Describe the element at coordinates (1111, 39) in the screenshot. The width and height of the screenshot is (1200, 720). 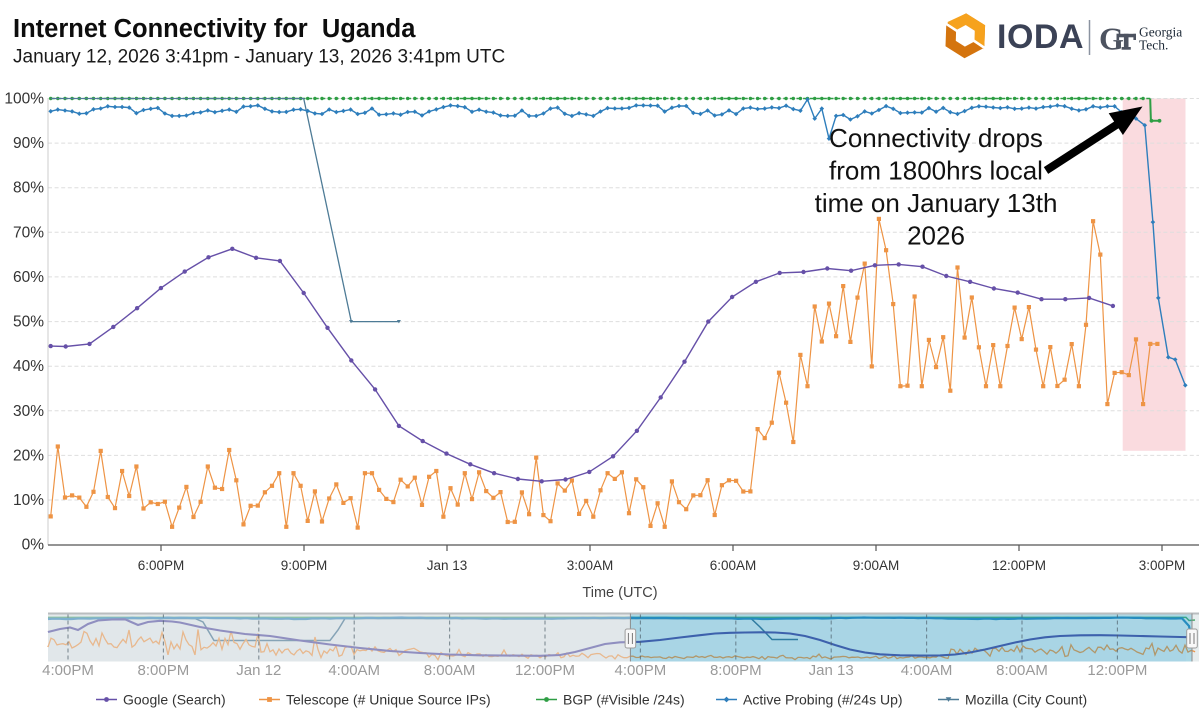
I see `svg-text: G` at that location.